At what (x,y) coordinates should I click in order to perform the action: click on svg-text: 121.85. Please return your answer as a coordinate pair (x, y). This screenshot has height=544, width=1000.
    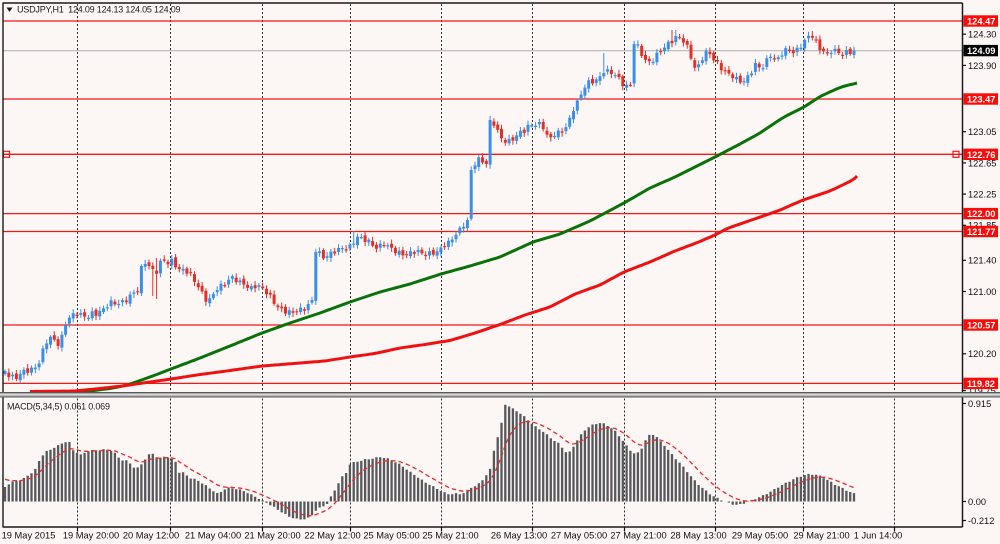
    Looking at the image, I should click on (982, 226).